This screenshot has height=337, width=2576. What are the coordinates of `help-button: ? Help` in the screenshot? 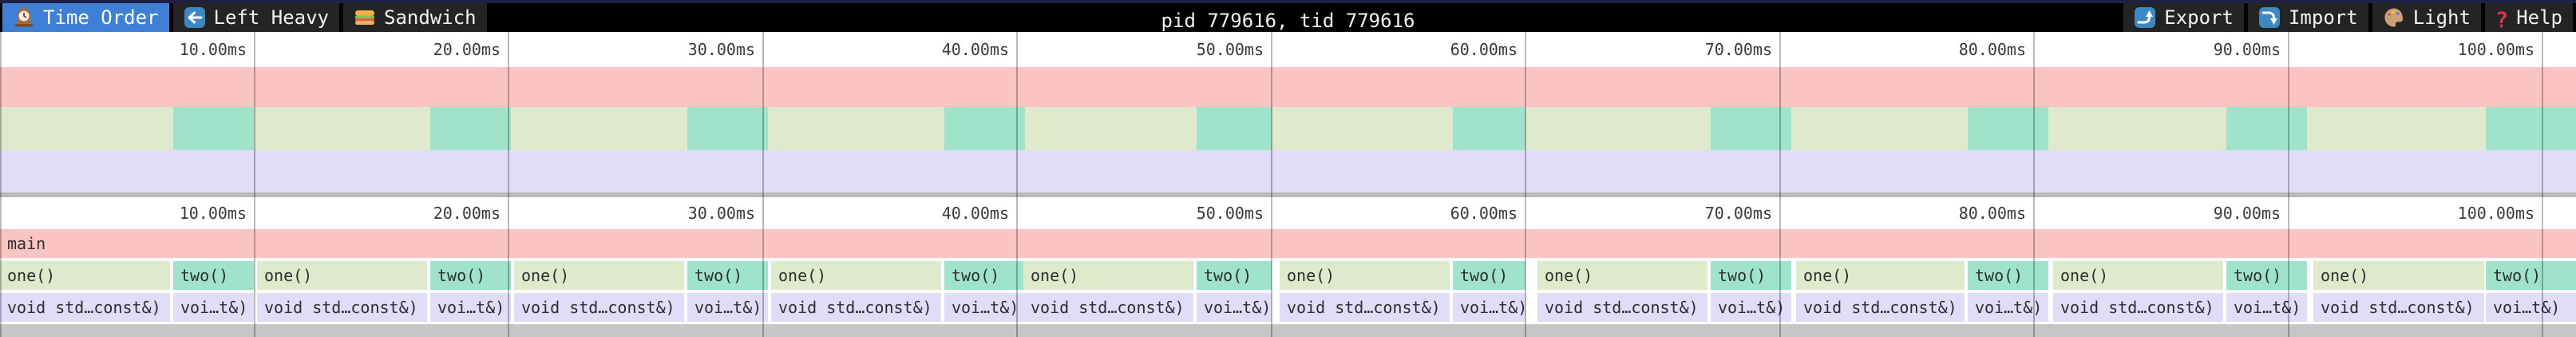 It's located at (2528, 18).